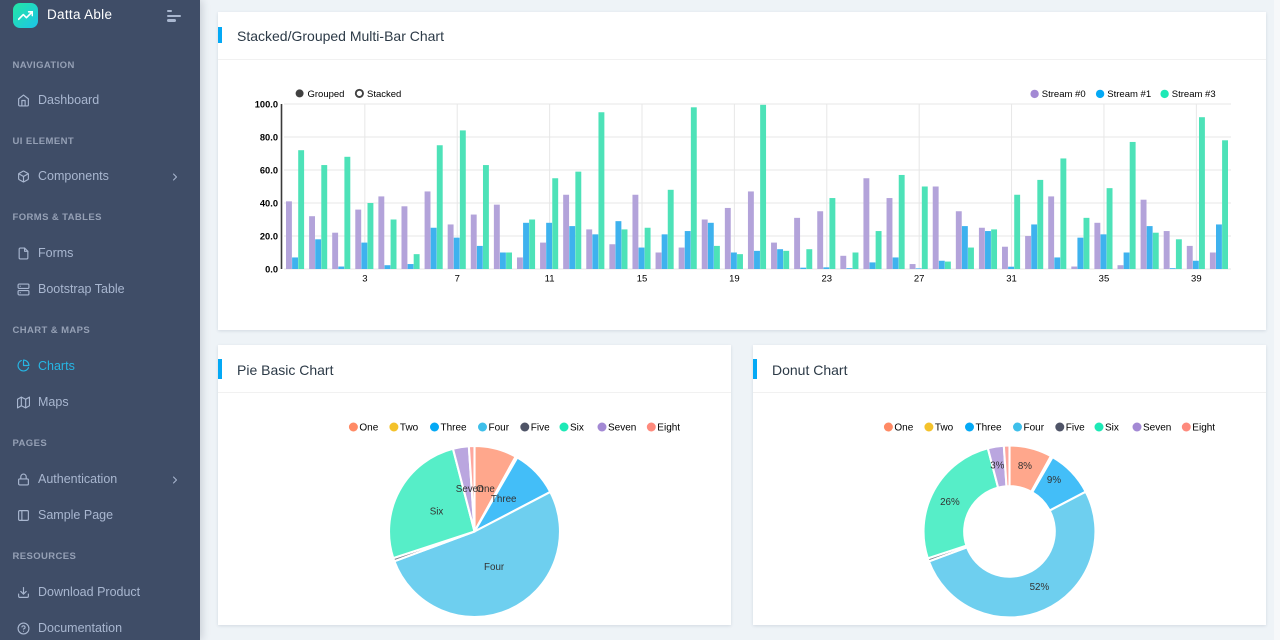  Describe the element at coordinates (269, 237) in the screenshot. I see `svg-text: 20.0` at that location.